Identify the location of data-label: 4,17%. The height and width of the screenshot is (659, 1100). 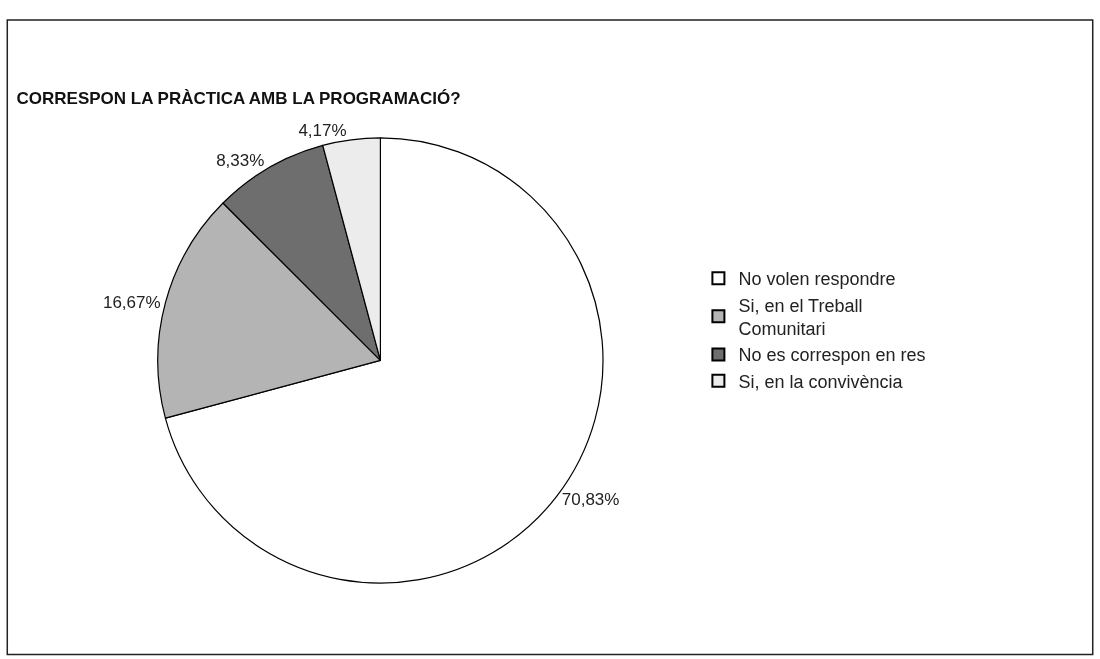
(322, 130).